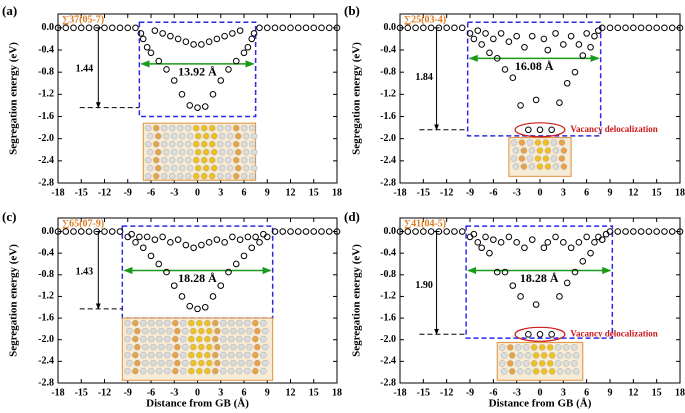 The width and height of the screenshot is (685, 413). Describe the element at coordinates (423, 392) in the screenshot. I see `x-tick-label: -15` at that location.